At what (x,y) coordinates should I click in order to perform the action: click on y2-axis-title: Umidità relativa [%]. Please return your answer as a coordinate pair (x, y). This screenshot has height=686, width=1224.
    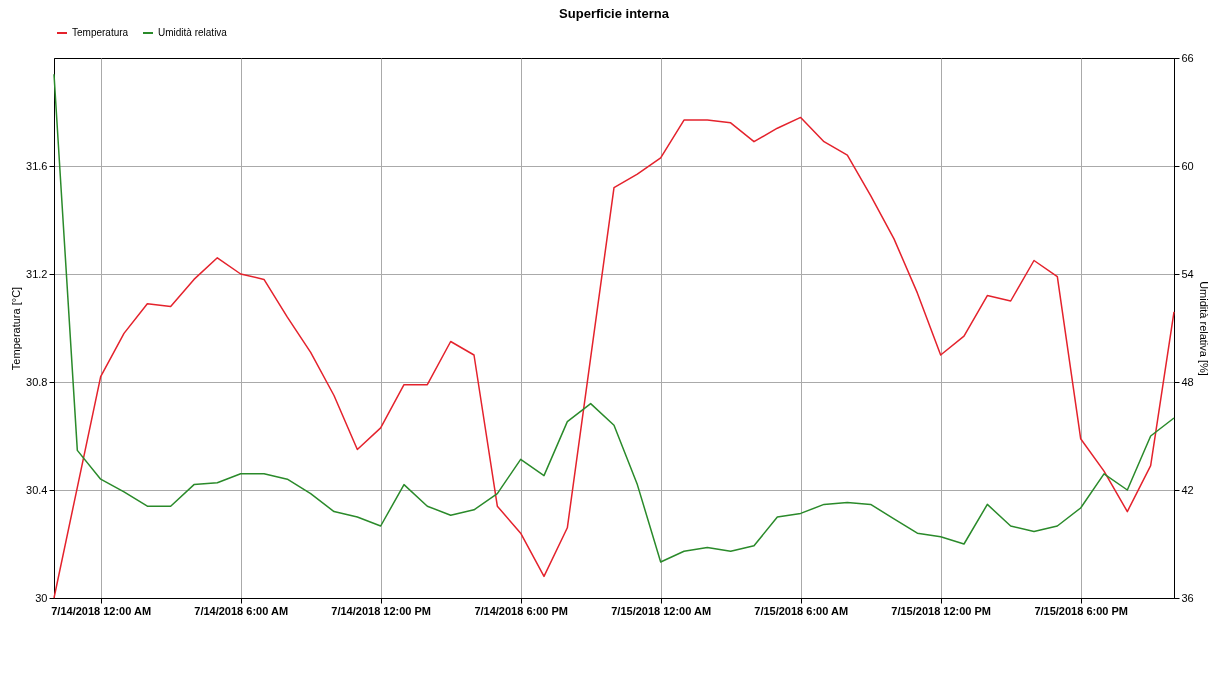
    Looking at the image, I should click on (1203, 328).